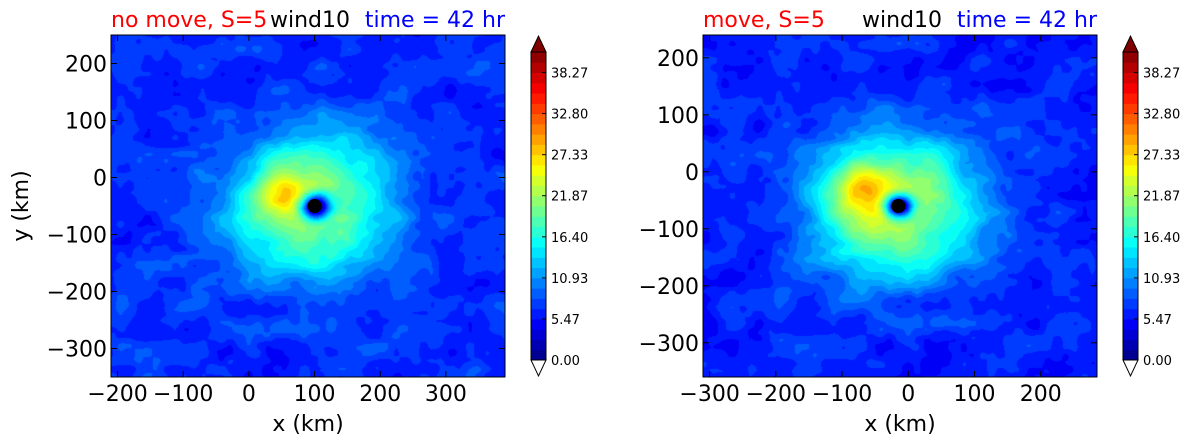  Describe the element at coordinates (899, 424) in the screenshot. I see `panel2-x-axis-label: x (km)` at that location.